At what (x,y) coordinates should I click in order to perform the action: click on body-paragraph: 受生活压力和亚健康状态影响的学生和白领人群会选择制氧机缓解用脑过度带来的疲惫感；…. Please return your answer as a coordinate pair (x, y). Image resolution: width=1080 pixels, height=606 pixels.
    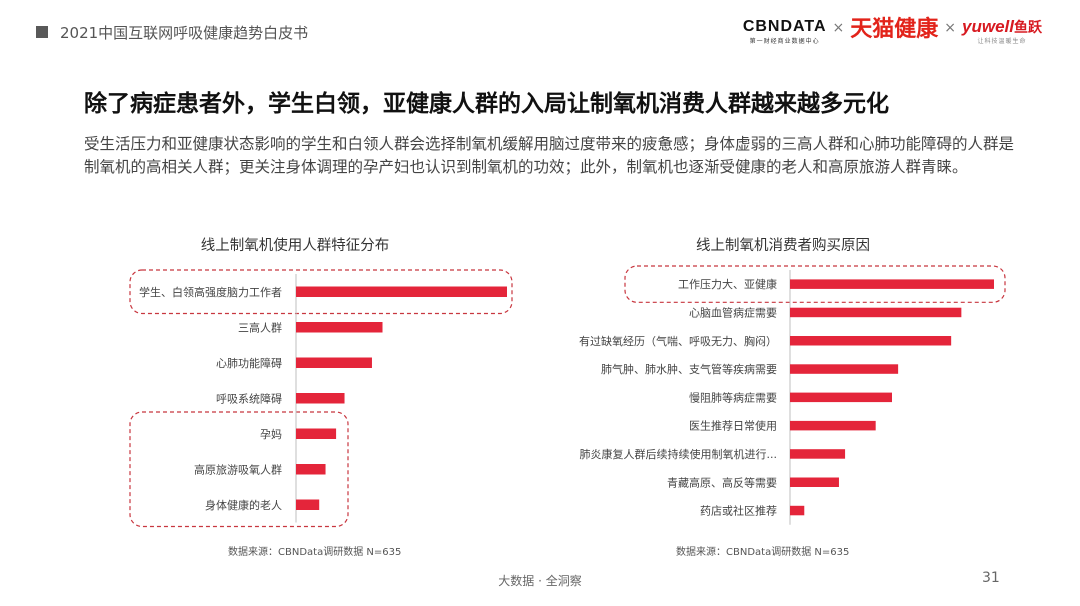
    Looking at the image, I should click on (549, 155).